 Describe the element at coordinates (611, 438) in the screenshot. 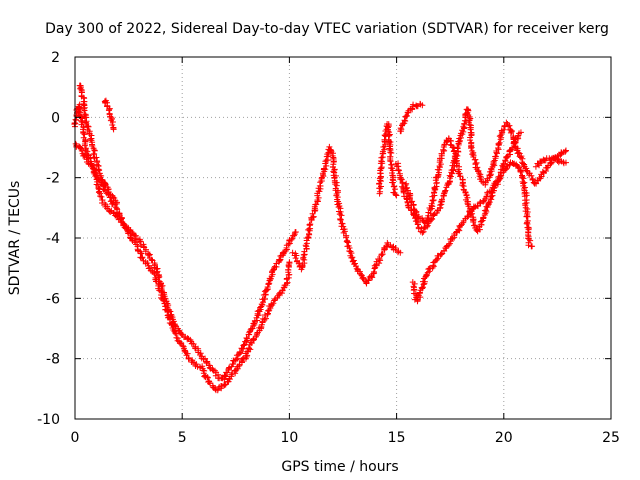

I see `x-tick-label: 25` at that location.